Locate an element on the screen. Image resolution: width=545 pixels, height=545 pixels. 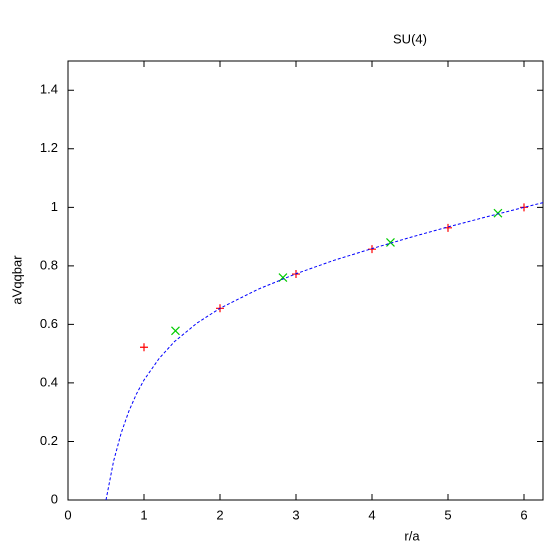
y-tick-label: 0.4 is located at coordinates (49, 381).